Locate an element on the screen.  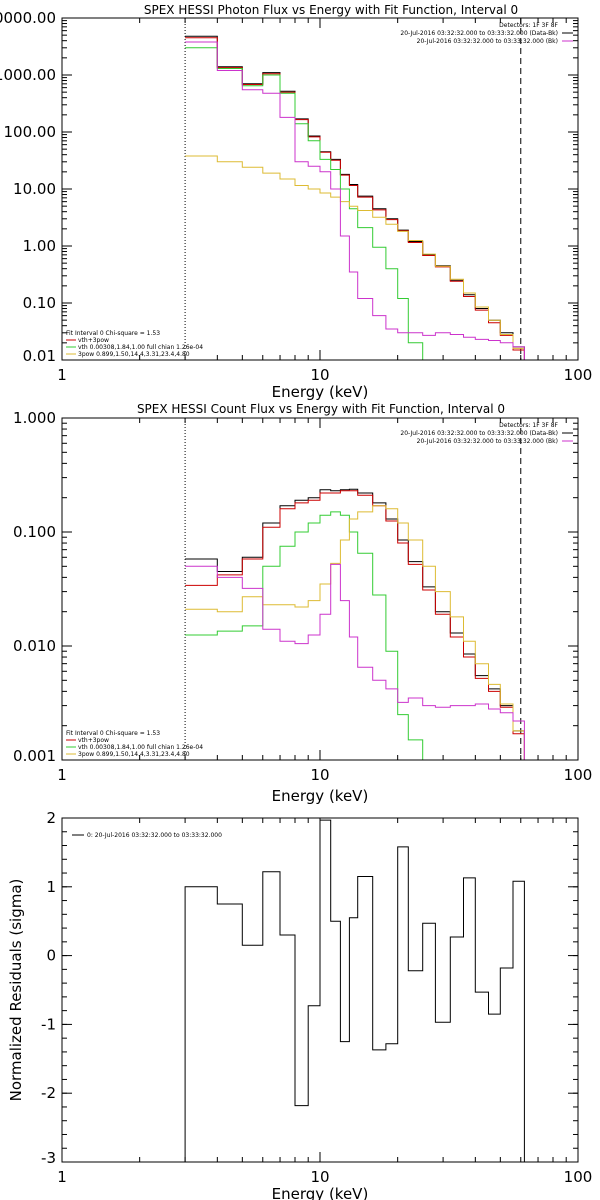
residuals-ylabel: Normalized Residuals (sigma) is located at coordinates (16, 990).